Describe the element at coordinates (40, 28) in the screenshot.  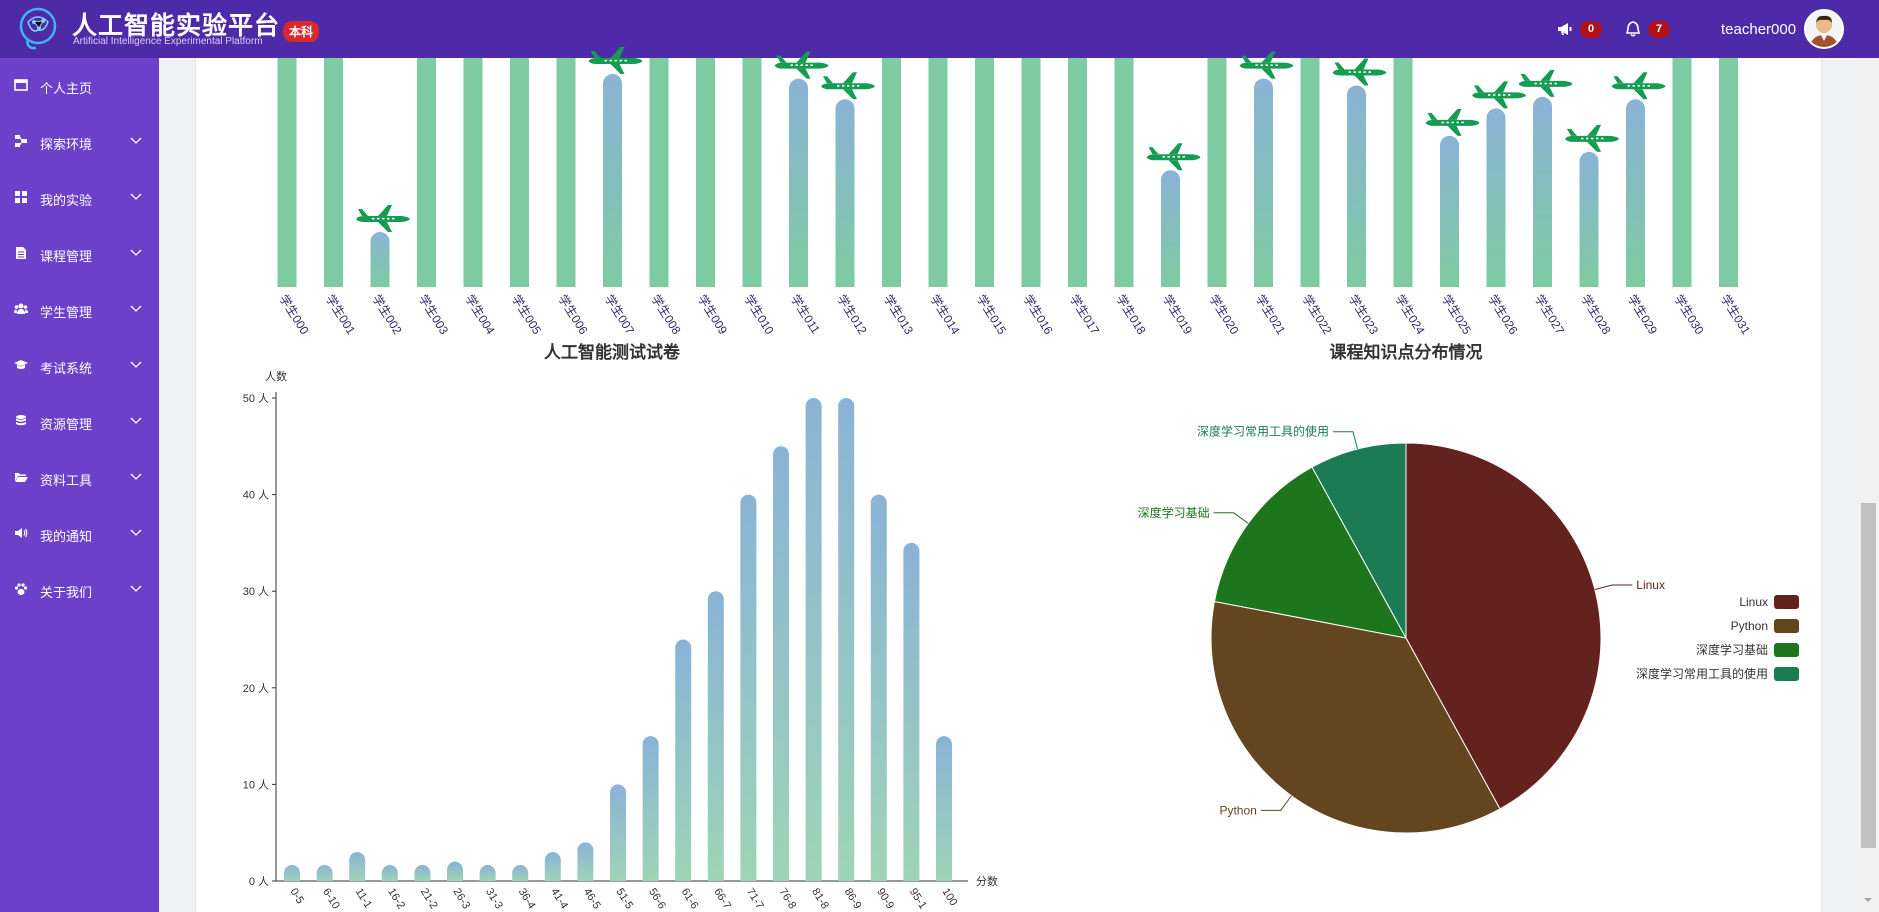
I see `brain-logo-icon` at that location.